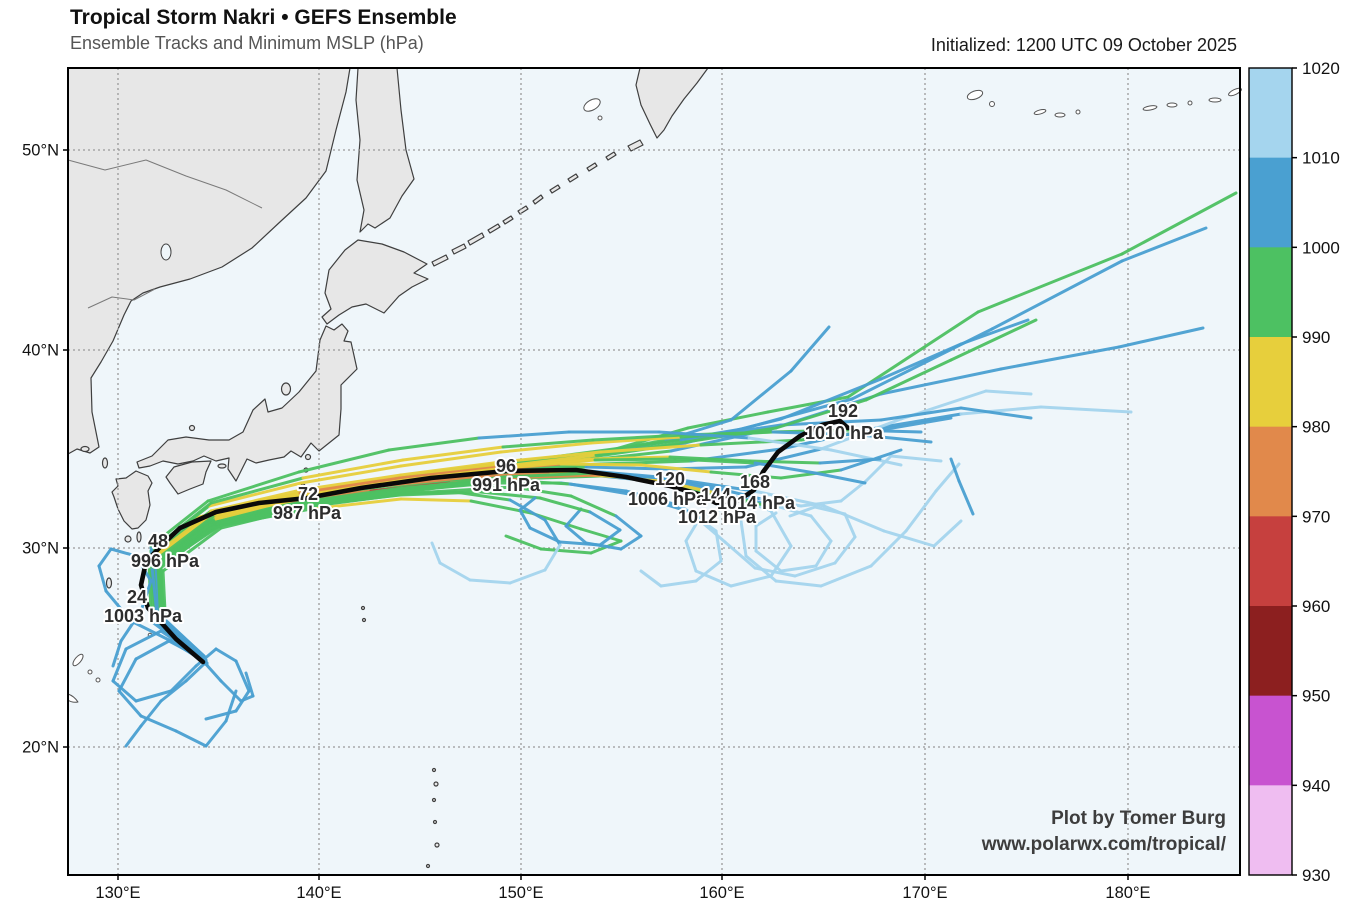 The width and height of the screenshot is (1355, 912). What do you see at coordinates (1316, 696) in the screenshot?
I see `colorbar-tick-label: 950` at bounding box center [1316, 696].